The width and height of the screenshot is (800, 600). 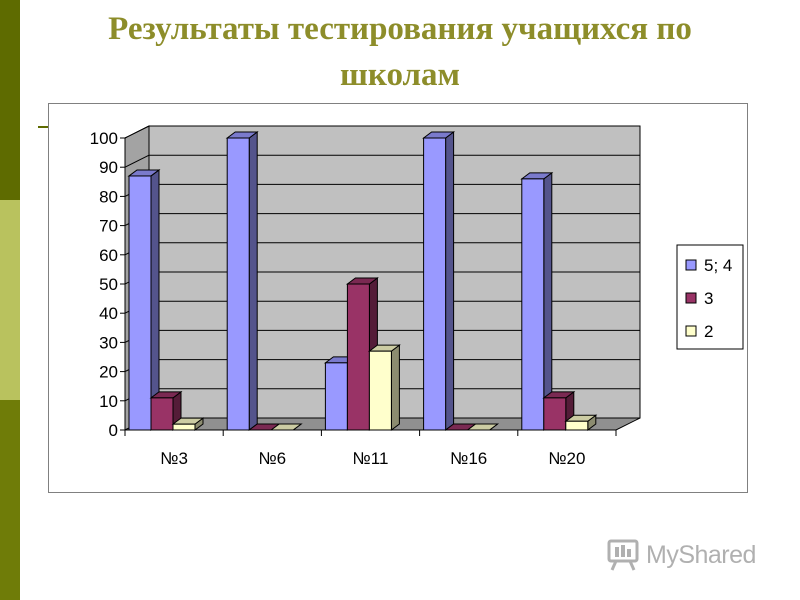 I want to click on legend-label: 2, so click(x=708, y=331).